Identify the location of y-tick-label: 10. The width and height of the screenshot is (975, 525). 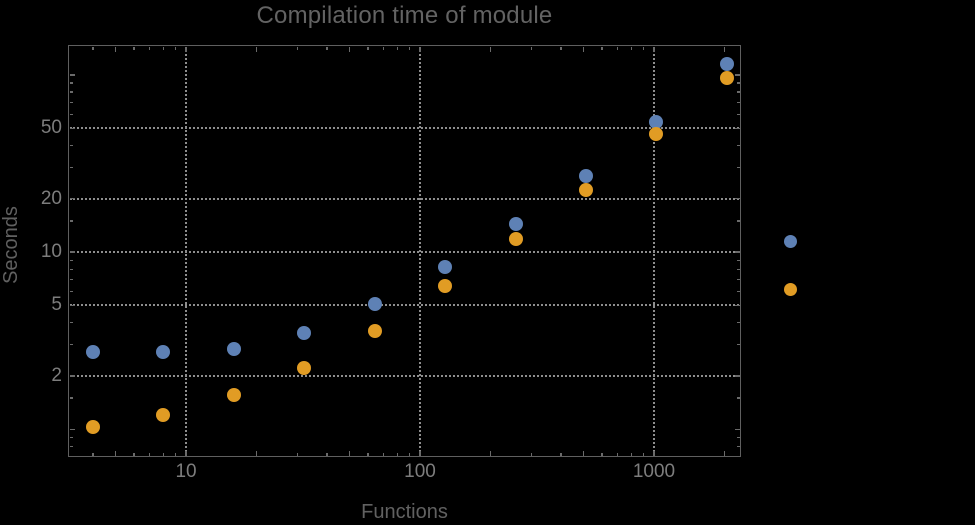
(51, 252).